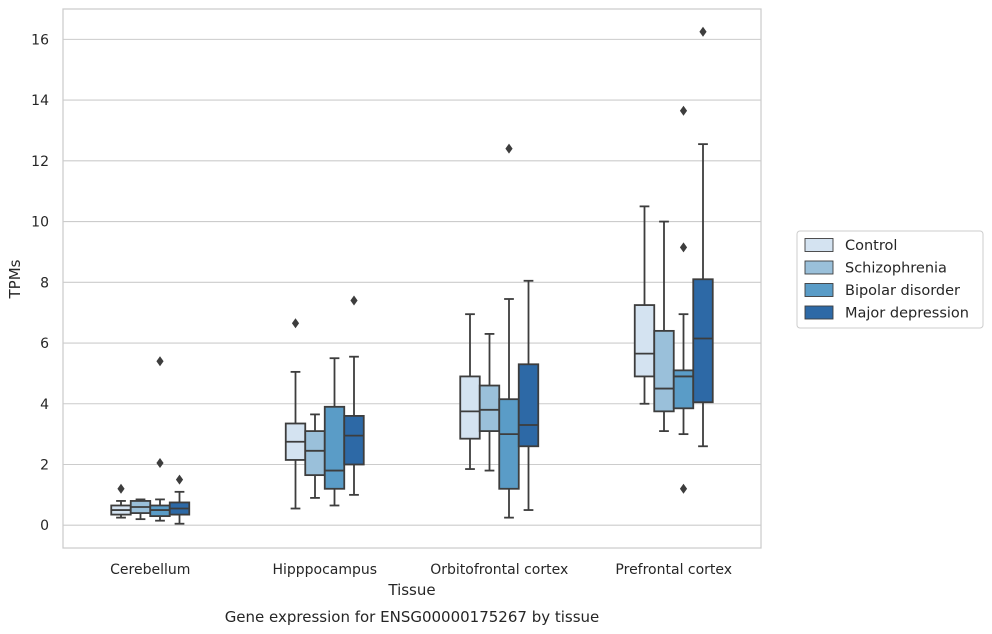 The width and height of the screenshot is (992, 634). Describe the element at coordinates (44, 405) in the screenshot. I see `y-tick-label: 4` at that location.